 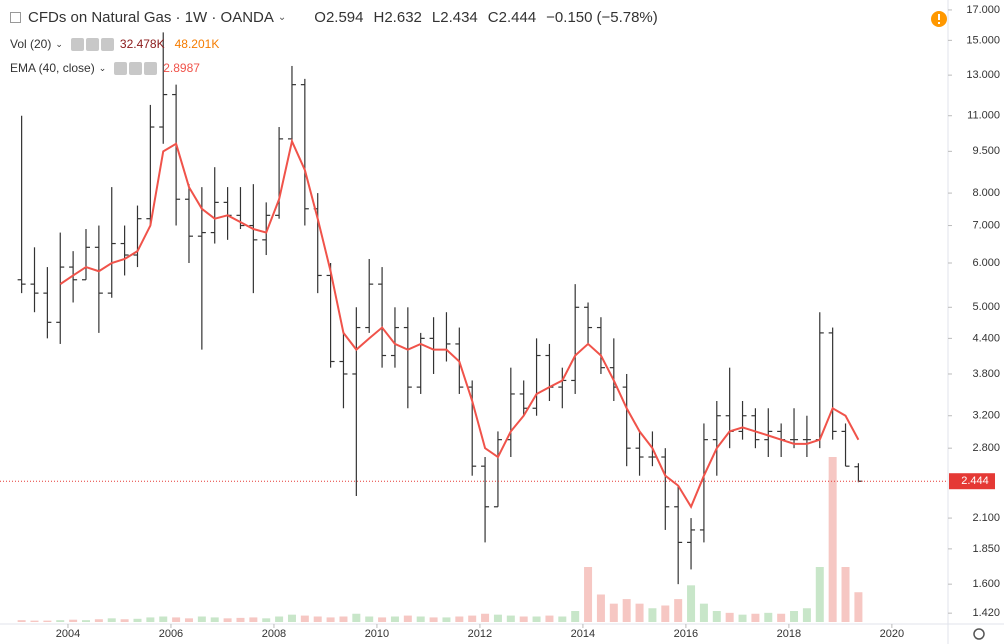 I want to click on ohlc-h-letter: H, so click(x=379, y=17).